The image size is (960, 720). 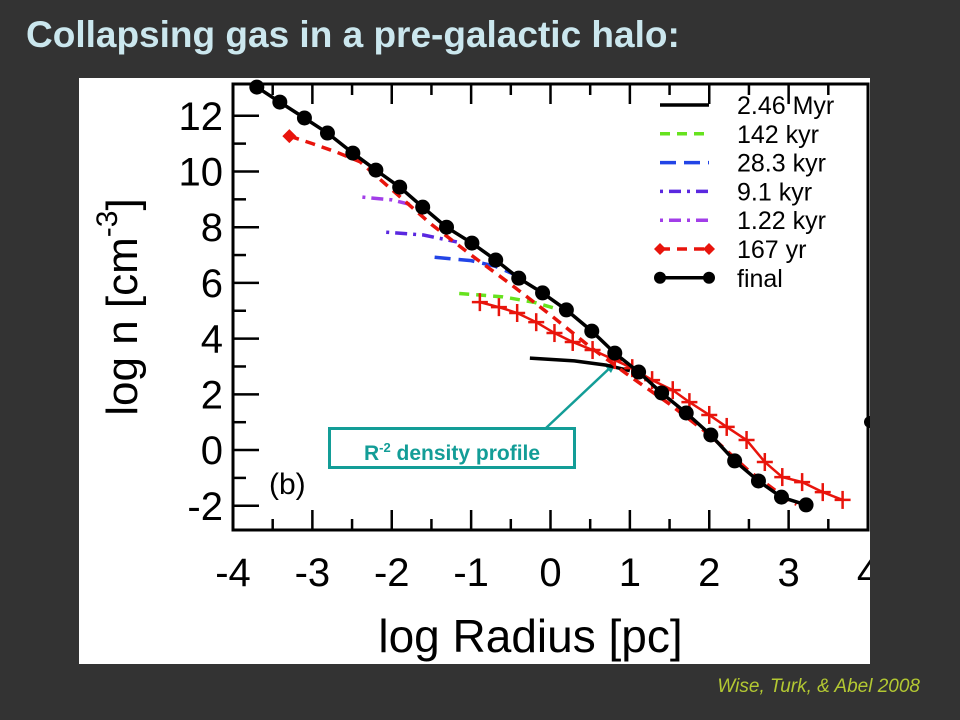 I want to click on legend-label: 9.1 kyr, so click(x=774, y=192).